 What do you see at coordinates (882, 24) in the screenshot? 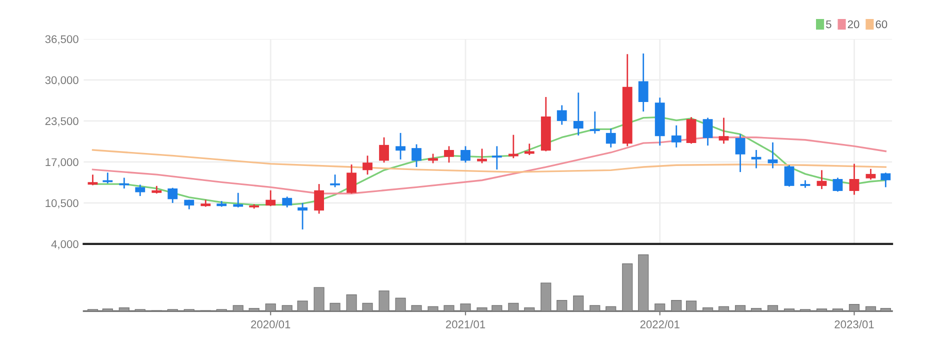
I see `legend-label: 60` at bounding box center [882, 24].